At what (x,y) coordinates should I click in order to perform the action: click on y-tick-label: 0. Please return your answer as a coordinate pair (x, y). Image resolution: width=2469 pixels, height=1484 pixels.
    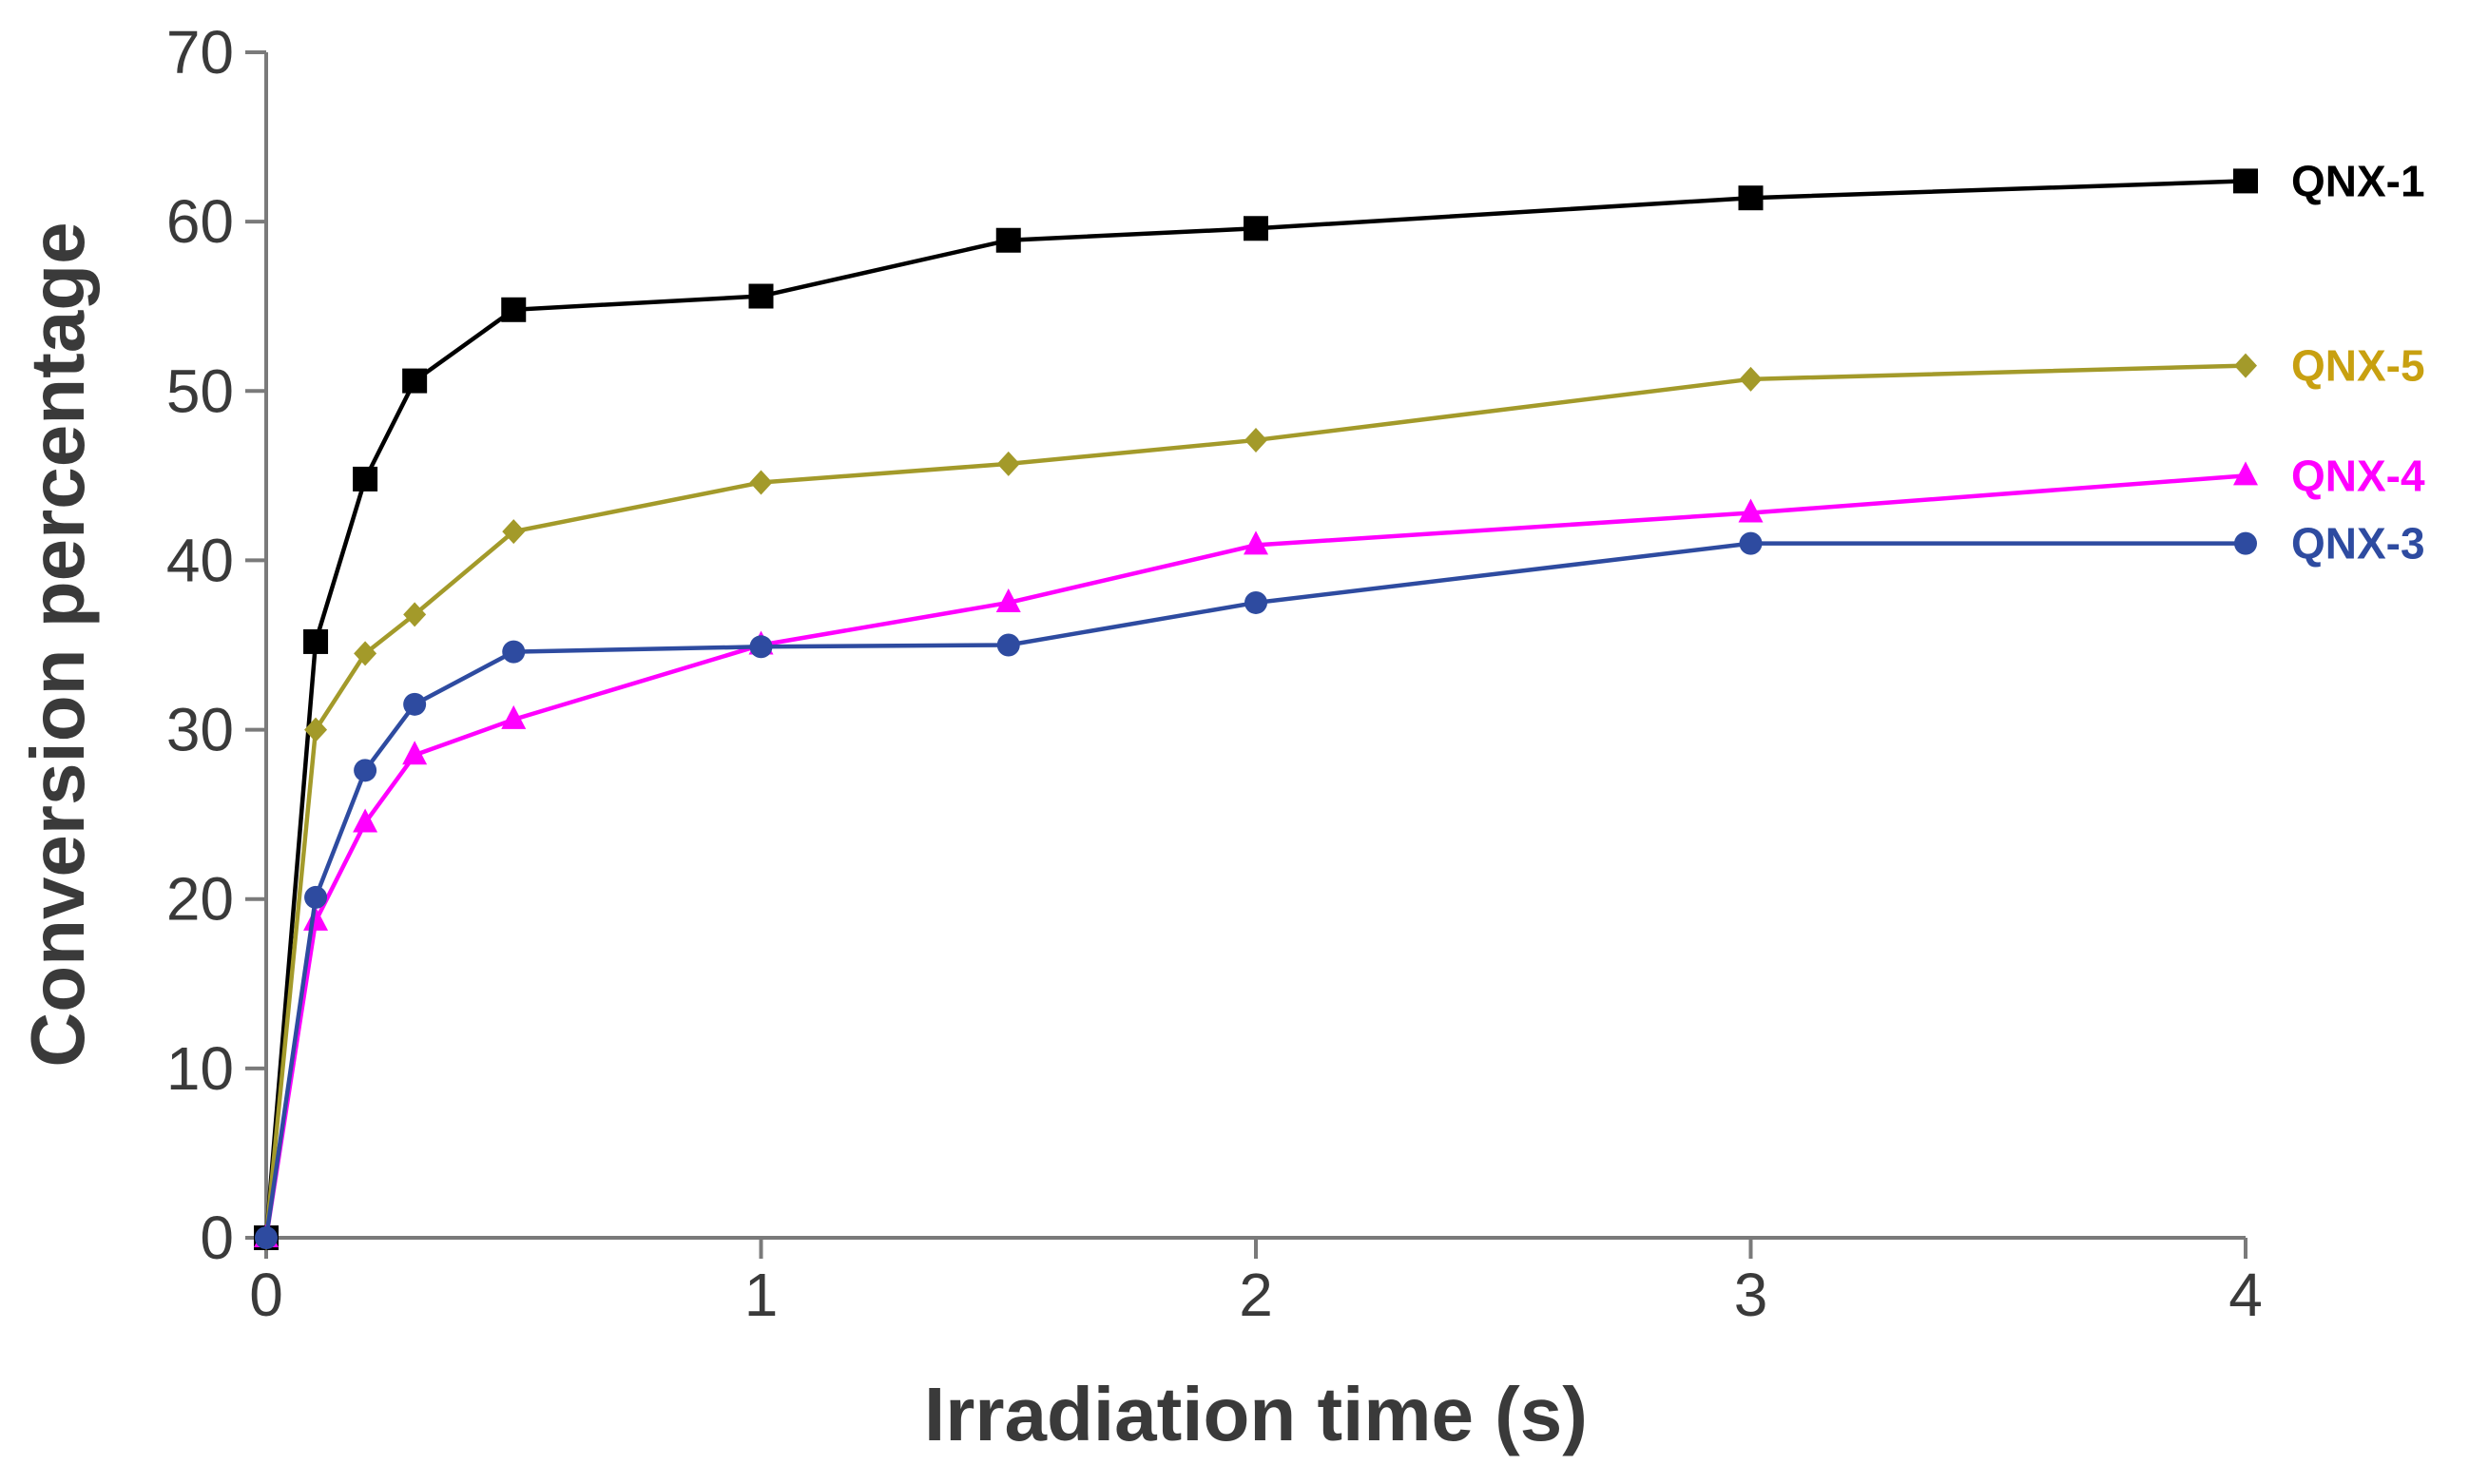
    Looking at the image, I should click on (217, 1238).